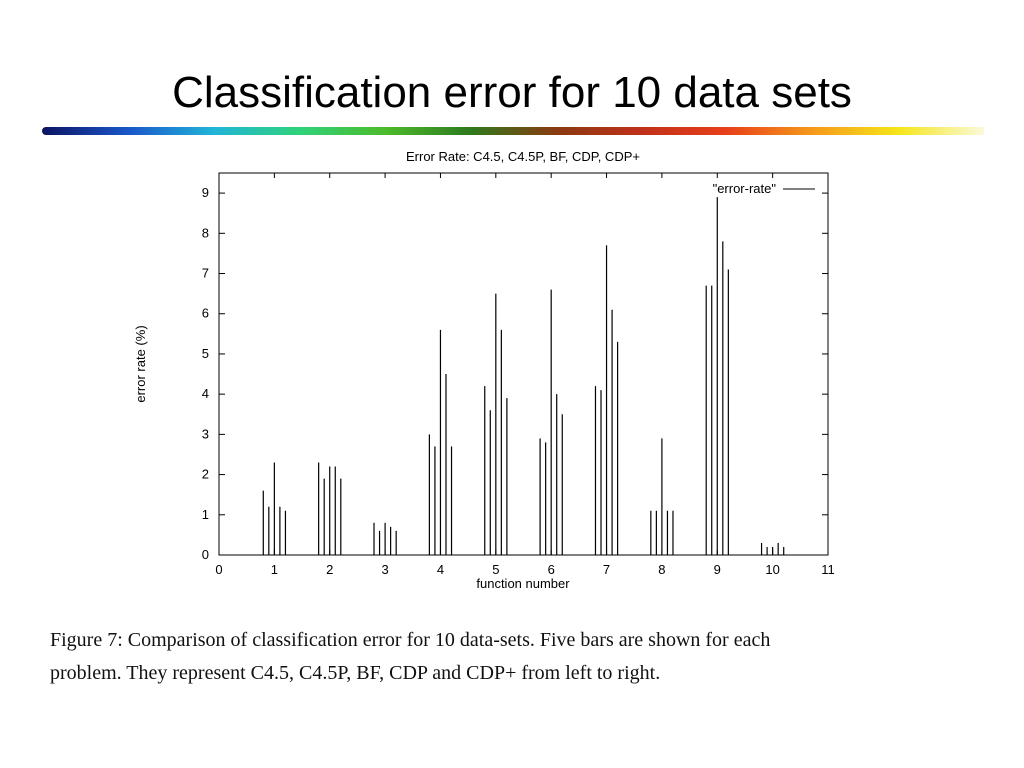 This screenshot has height=768, width=1024. I want to click on y-tick-label: 4, so click(205, 393).